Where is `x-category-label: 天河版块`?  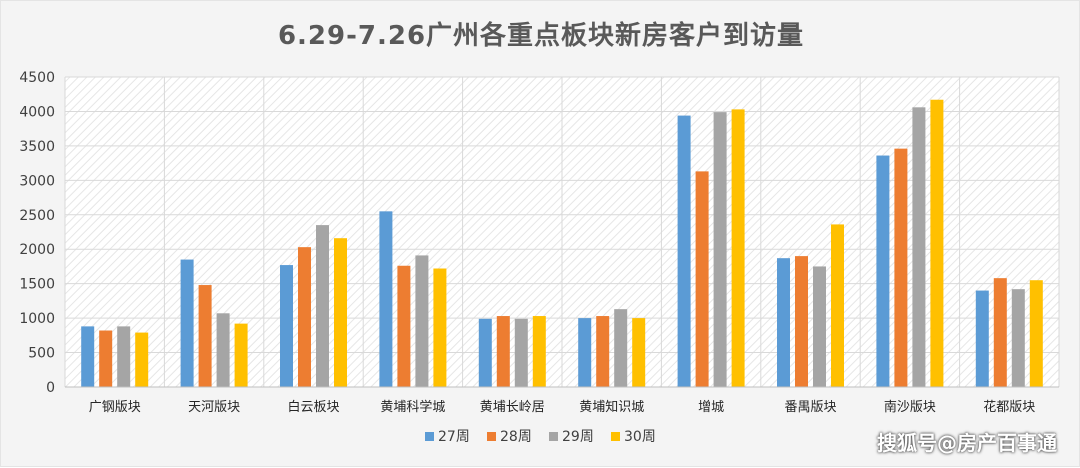
x-category-label: 天河版块 is located at coordinates (214, 407).